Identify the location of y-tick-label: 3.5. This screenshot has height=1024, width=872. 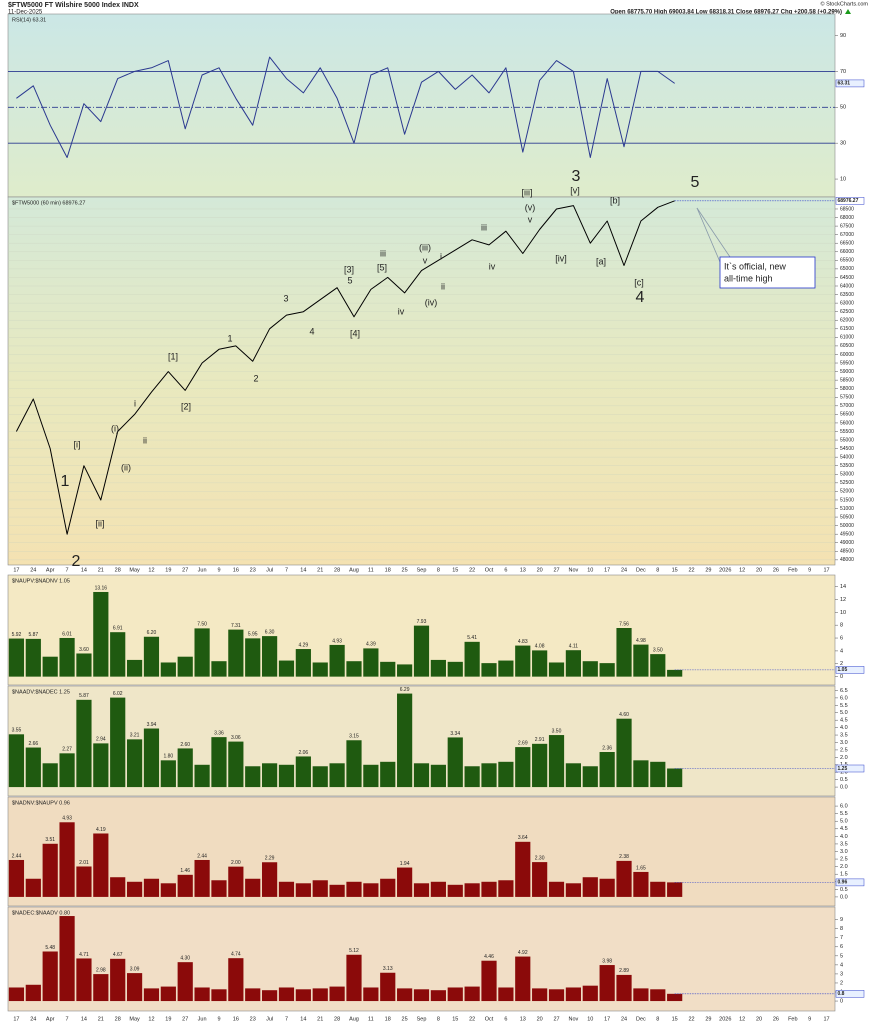
(844, 736).